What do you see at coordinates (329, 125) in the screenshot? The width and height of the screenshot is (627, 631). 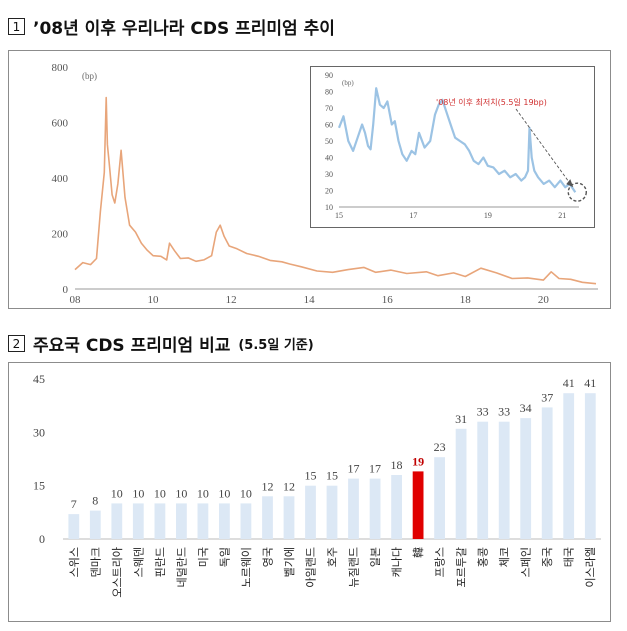 I see `inset-y-tick-label: 60` at bounding box center [329, 125].